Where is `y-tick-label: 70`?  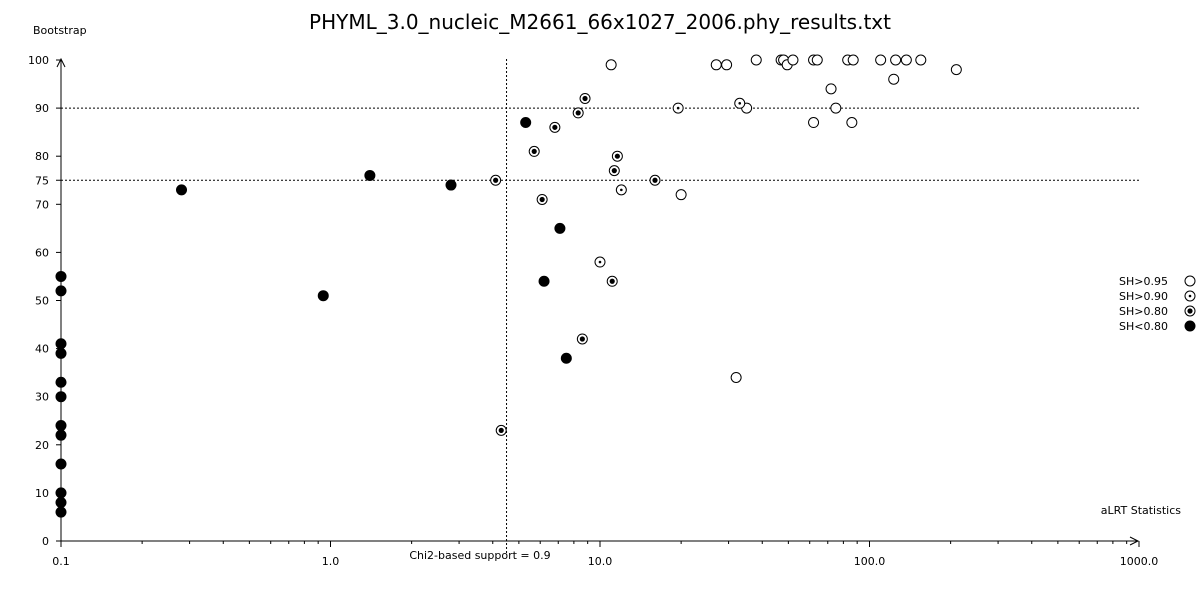
y-tick-label: 70 is located at coordinates (42, 204).